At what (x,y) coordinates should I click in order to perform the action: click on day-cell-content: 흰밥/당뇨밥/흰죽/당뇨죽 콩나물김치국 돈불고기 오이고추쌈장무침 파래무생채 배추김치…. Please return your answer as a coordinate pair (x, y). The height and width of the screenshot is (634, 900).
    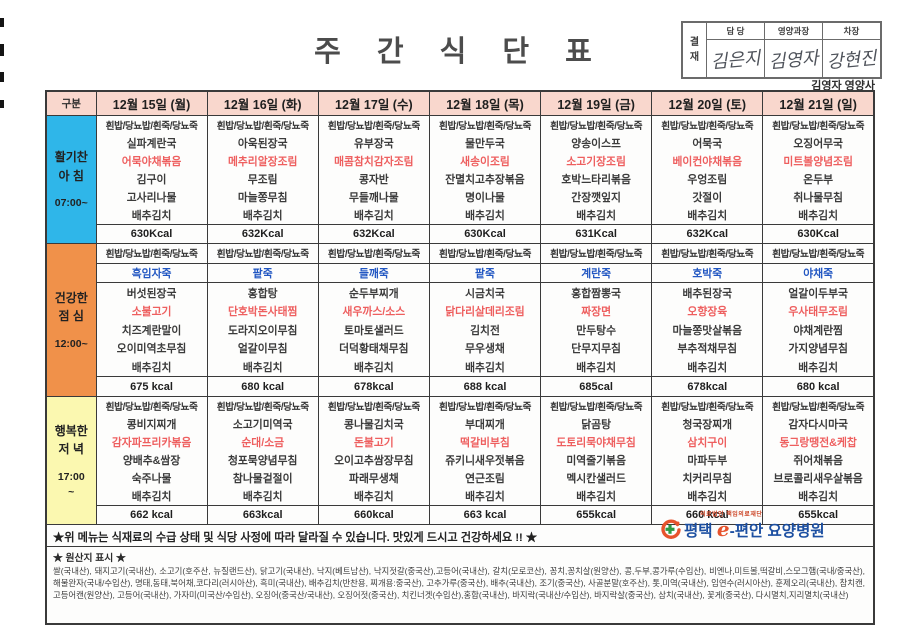
    Looking at the image, I should click on (373, 460).